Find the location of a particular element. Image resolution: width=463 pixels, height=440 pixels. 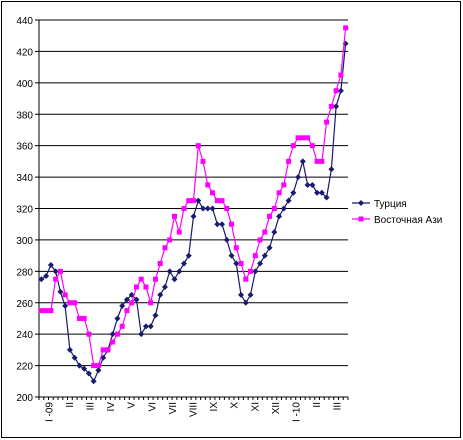

x-tick-label: VI is located at coordinates (152, 406).